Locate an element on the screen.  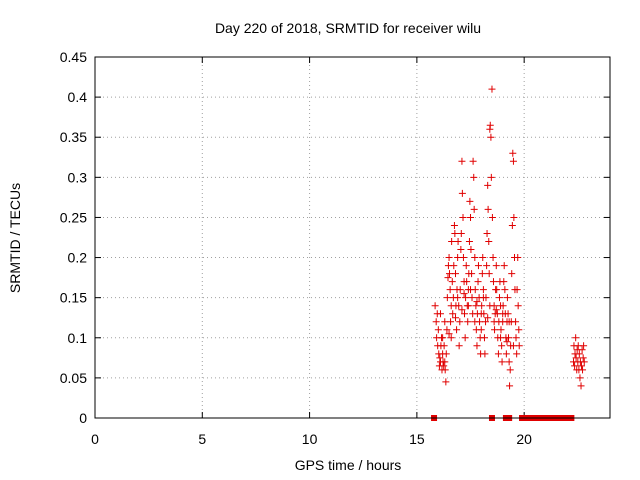
x-tick-label: 0 is located at coordinates (95, 439).